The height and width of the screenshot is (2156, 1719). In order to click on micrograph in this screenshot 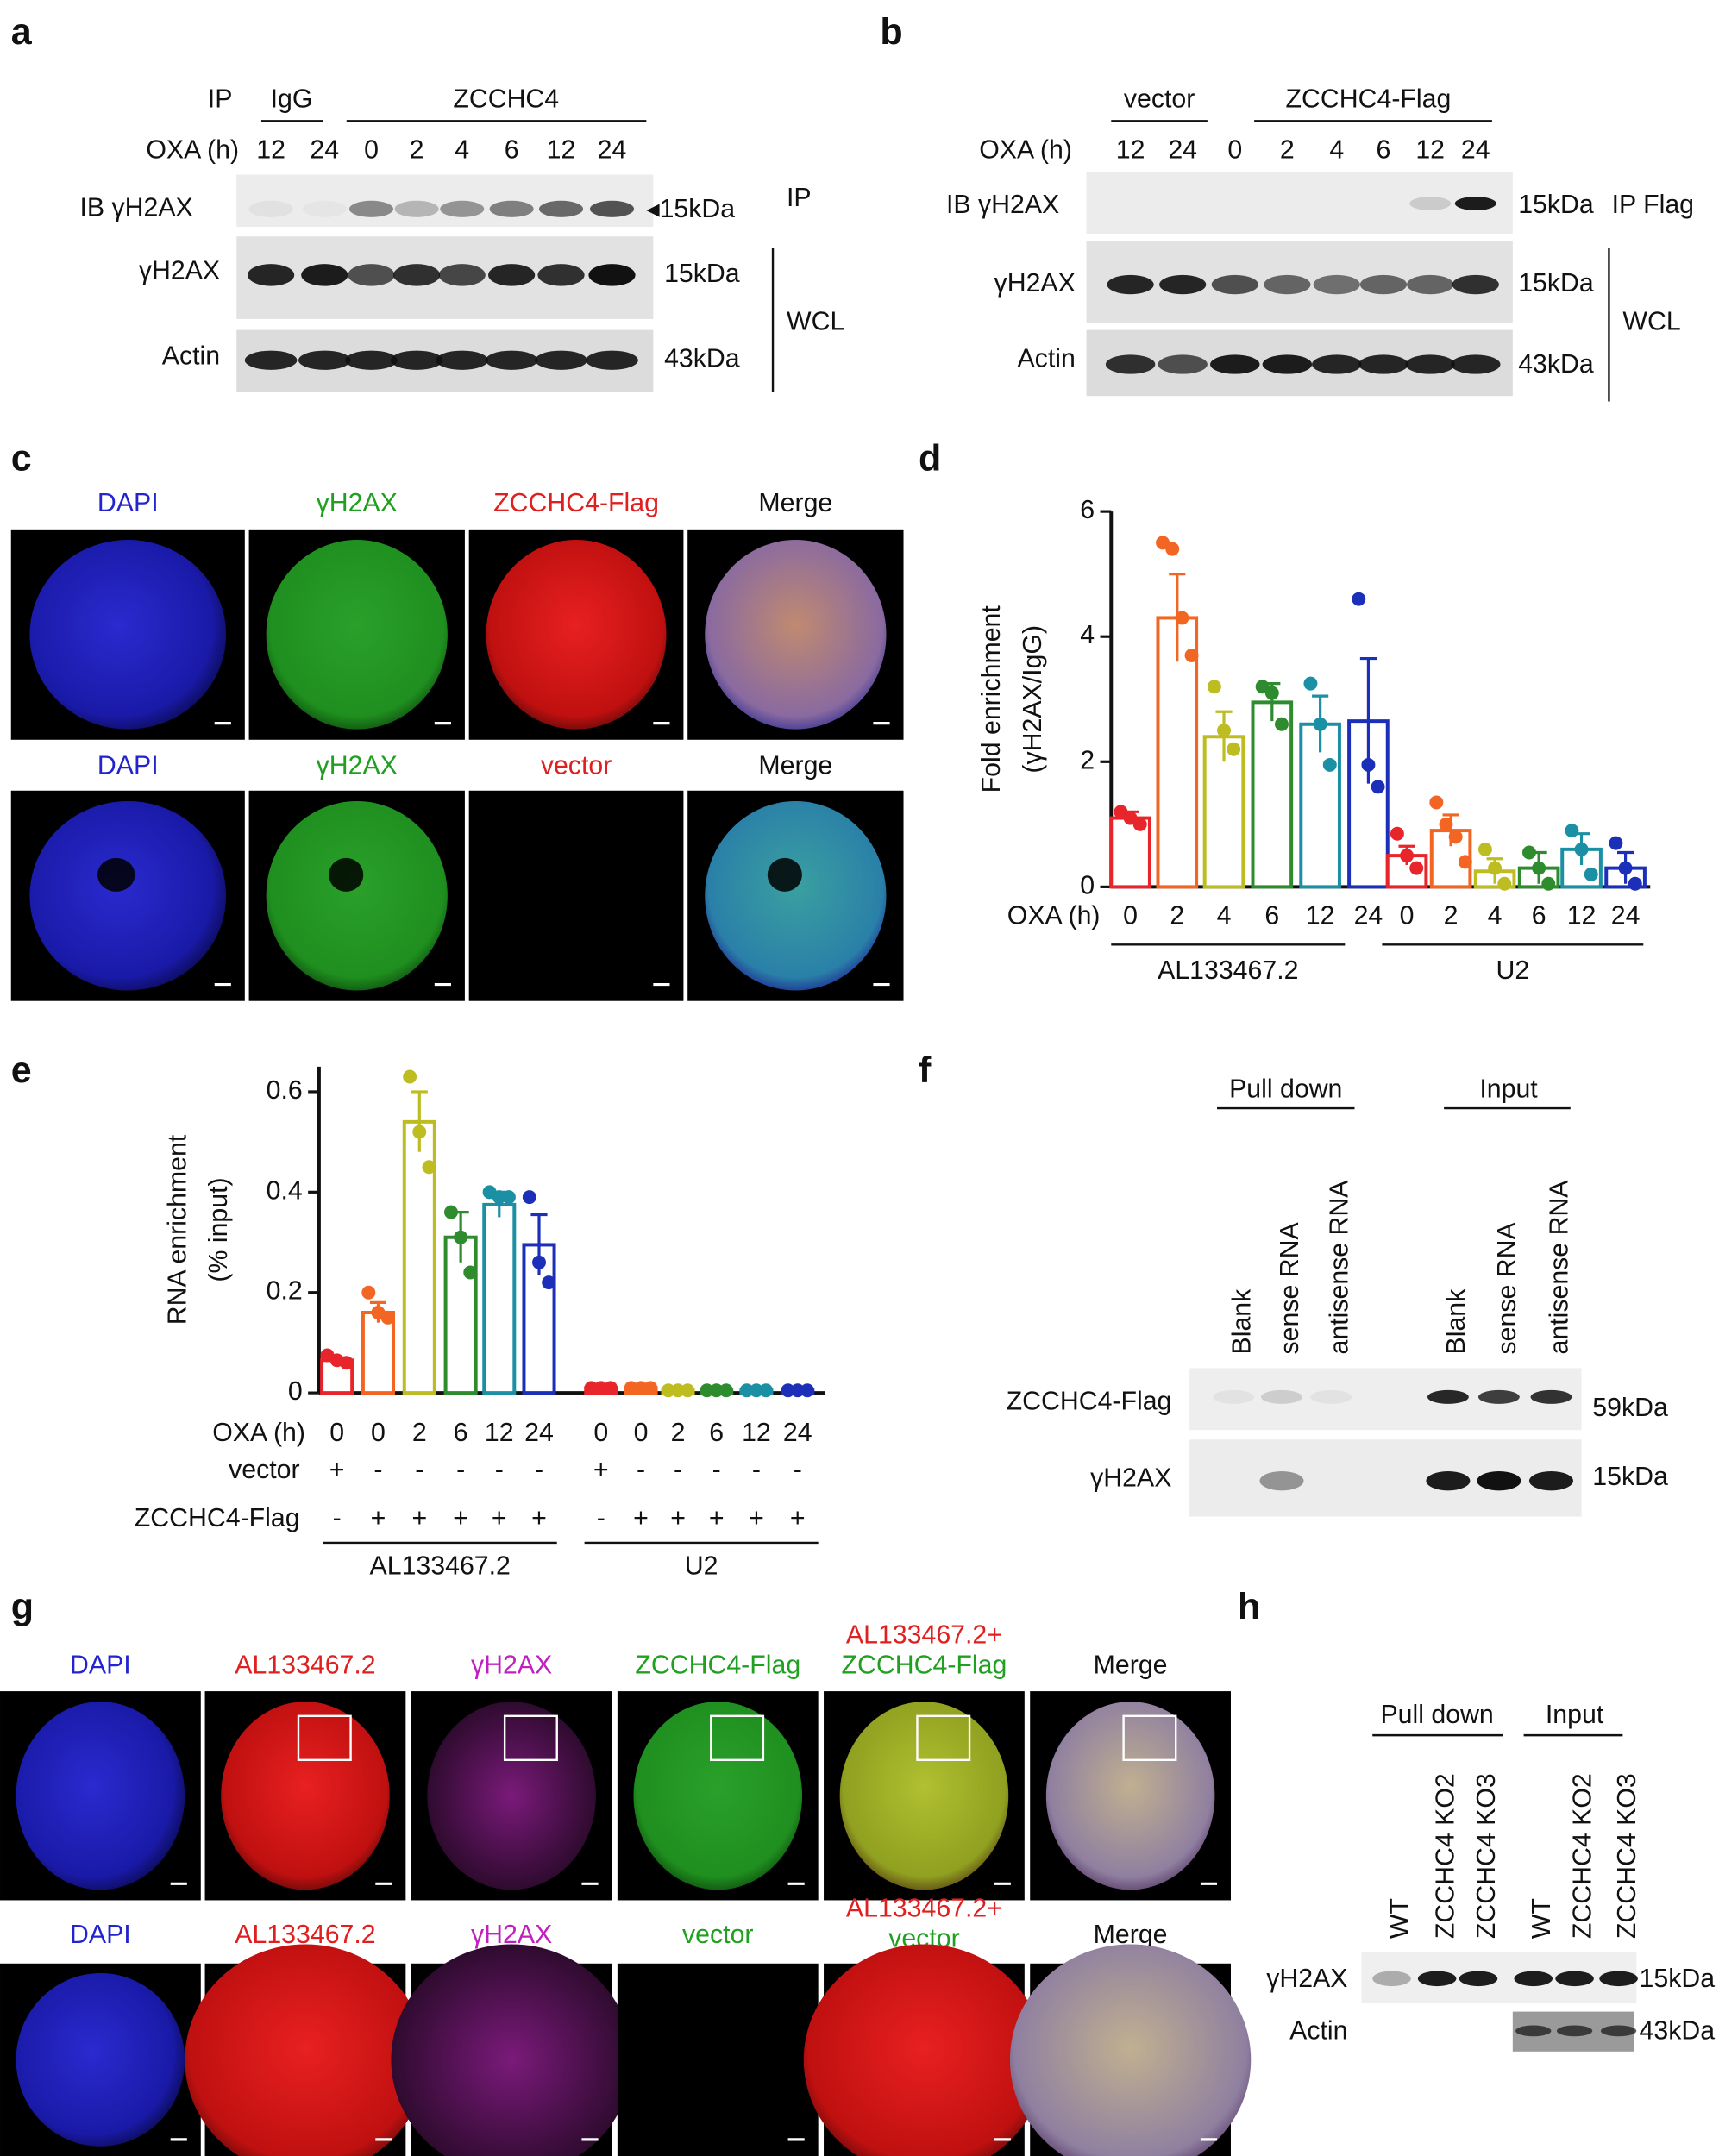, I will do `click(718, 2059)`.